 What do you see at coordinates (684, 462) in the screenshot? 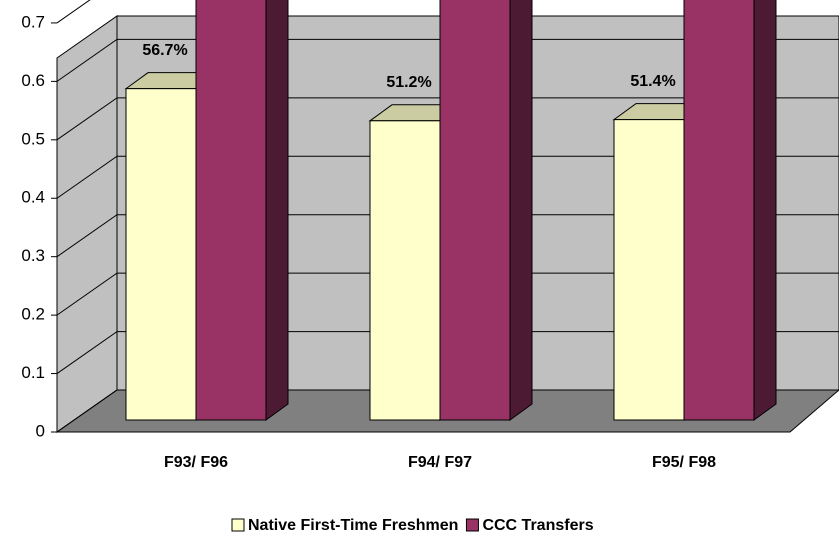
I see `x-tick-label: F95/ F98` at bounding box center [684, 462].